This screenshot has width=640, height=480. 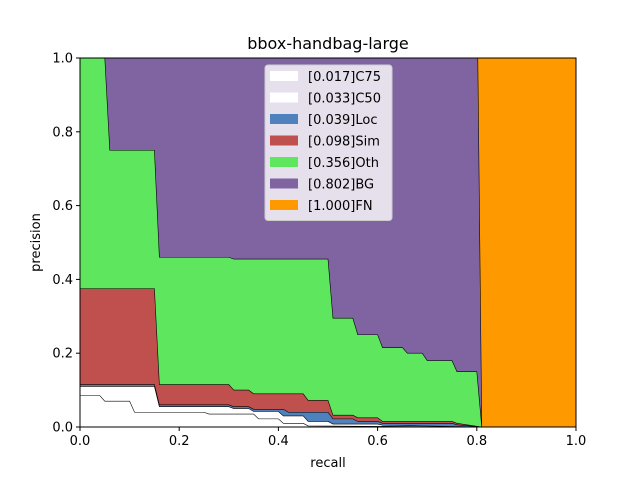 I want to click on chart-title: bbox-handbag-large, so click(x=328, y=43).